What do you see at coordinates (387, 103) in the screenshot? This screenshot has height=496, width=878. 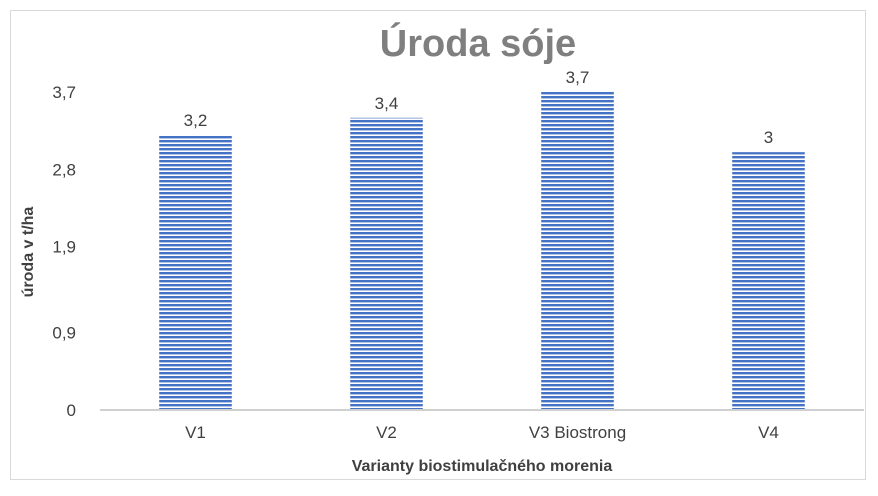 I see `data-label: 3,4` at bounding box center [387, 103].